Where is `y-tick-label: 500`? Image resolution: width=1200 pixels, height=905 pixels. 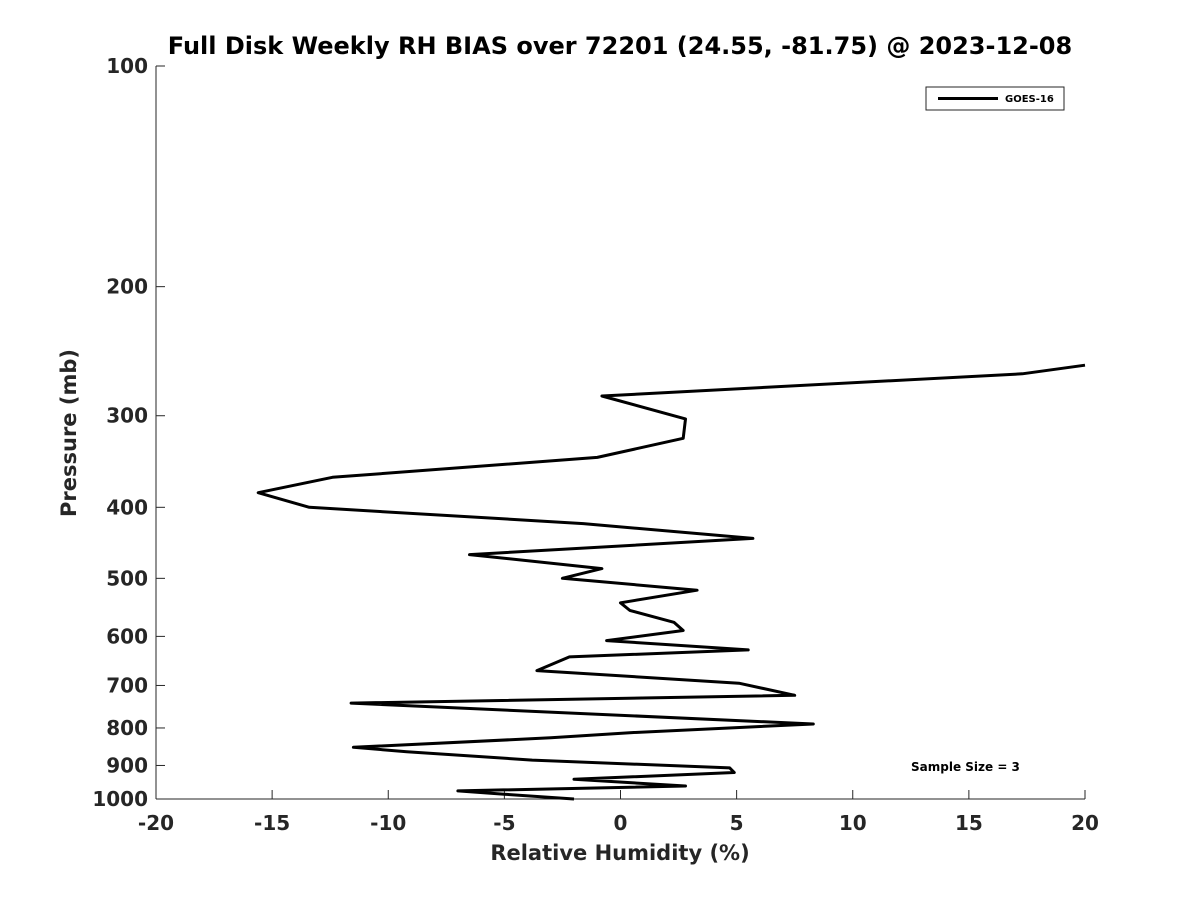
y-tick-label: 500 is located at coordinates (127, 578).